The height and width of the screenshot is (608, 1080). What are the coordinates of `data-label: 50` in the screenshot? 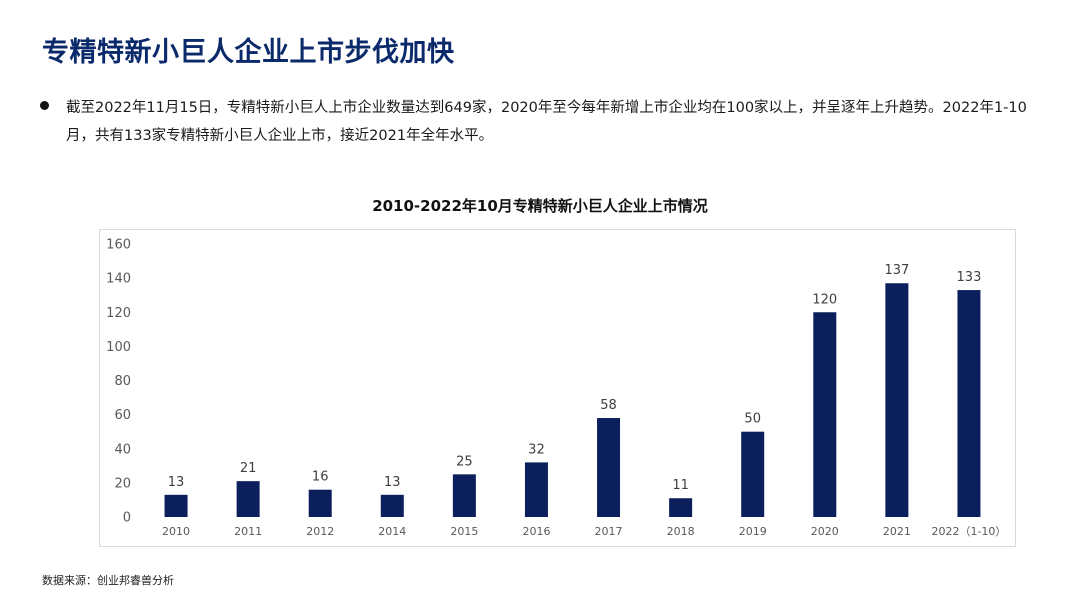 It's located at (752, 419).